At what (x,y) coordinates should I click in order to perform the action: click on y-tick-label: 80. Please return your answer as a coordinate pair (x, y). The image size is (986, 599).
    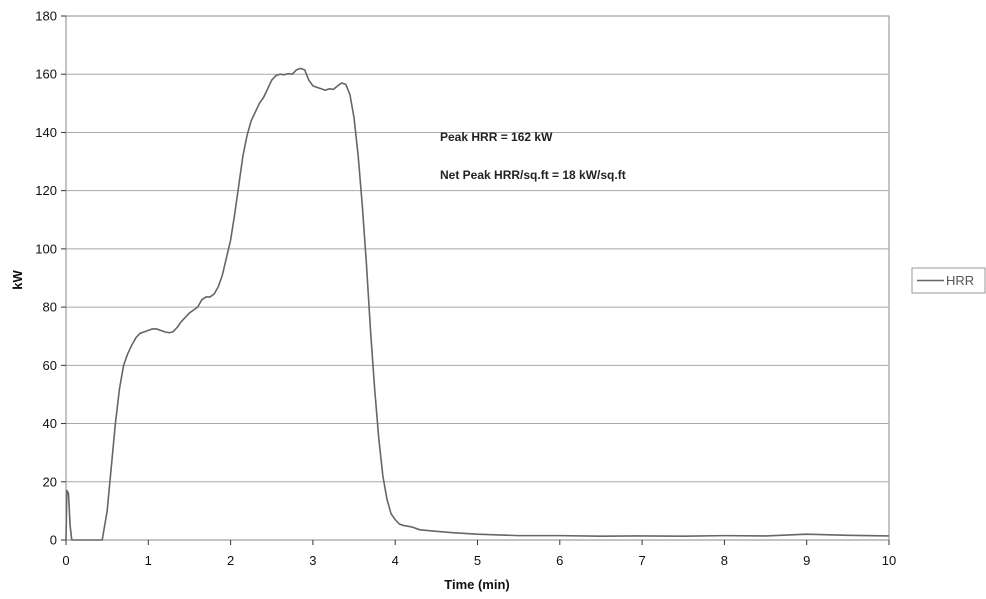
    Looking at the image, I should click on (50, 307).